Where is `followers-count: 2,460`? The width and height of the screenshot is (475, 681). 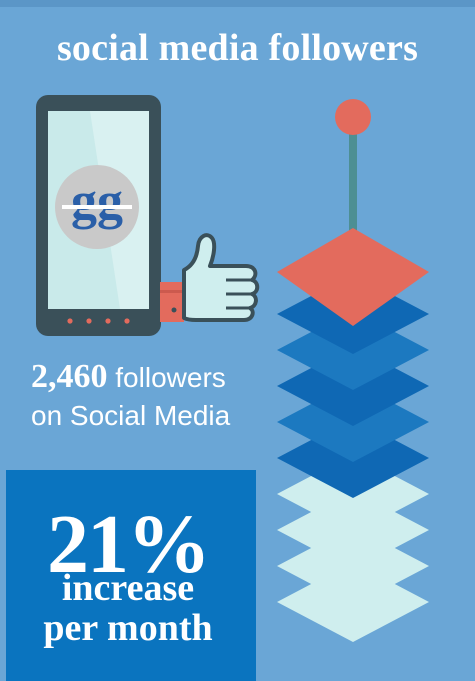 followers-count: 2,460 is located at coordinates (69, 376).